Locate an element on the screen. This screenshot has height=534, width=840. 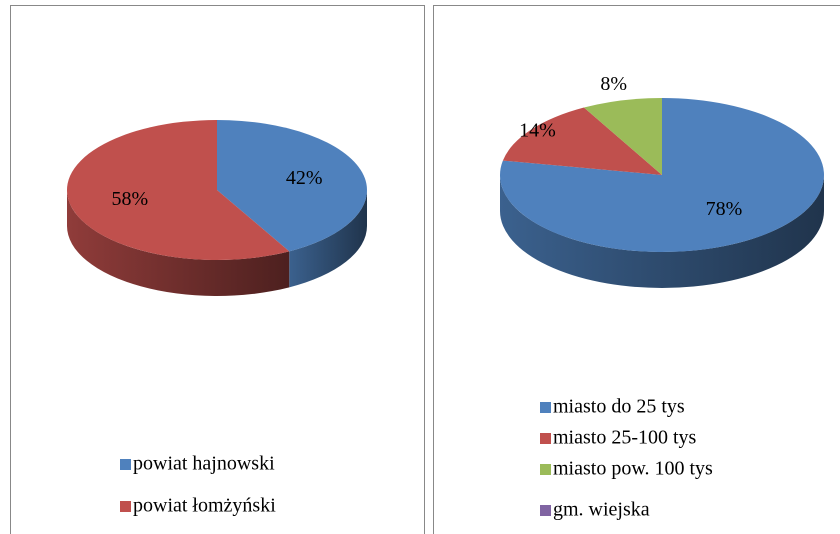
data-label: 42% is located at coordinates (304, 178).